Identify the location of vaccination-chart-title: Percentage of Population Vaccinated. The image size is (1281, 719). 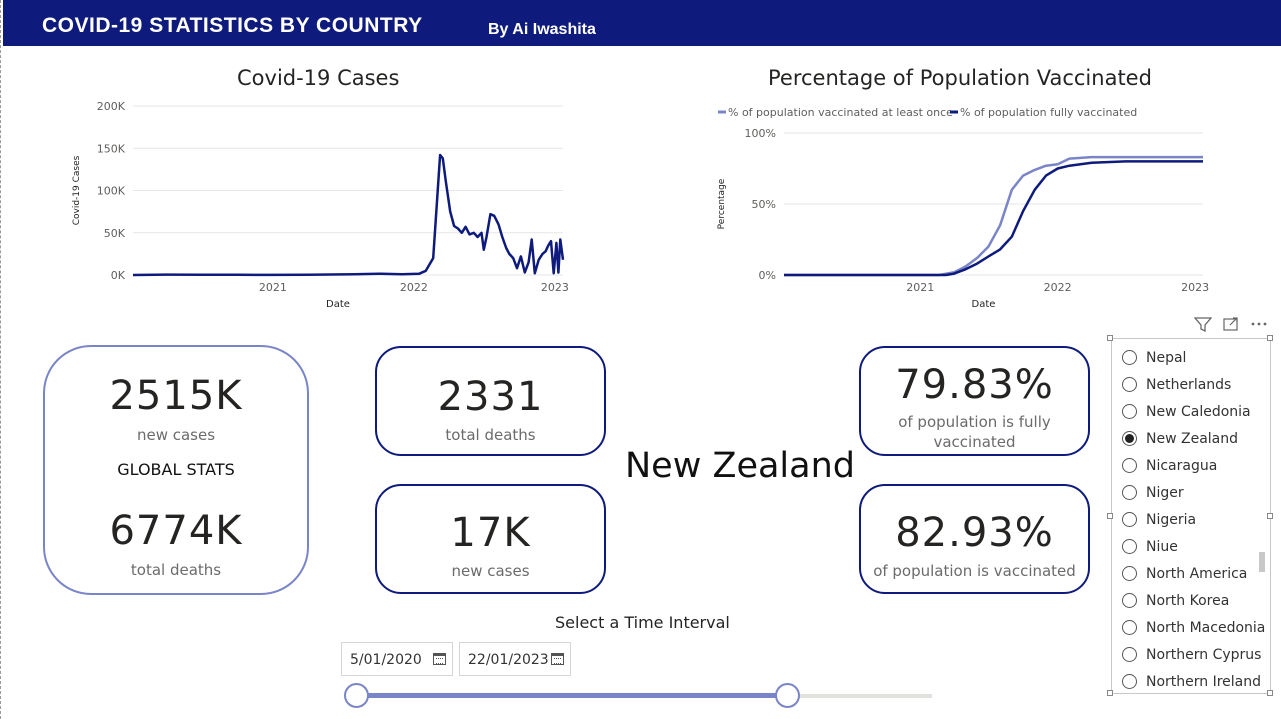
(960, 78).